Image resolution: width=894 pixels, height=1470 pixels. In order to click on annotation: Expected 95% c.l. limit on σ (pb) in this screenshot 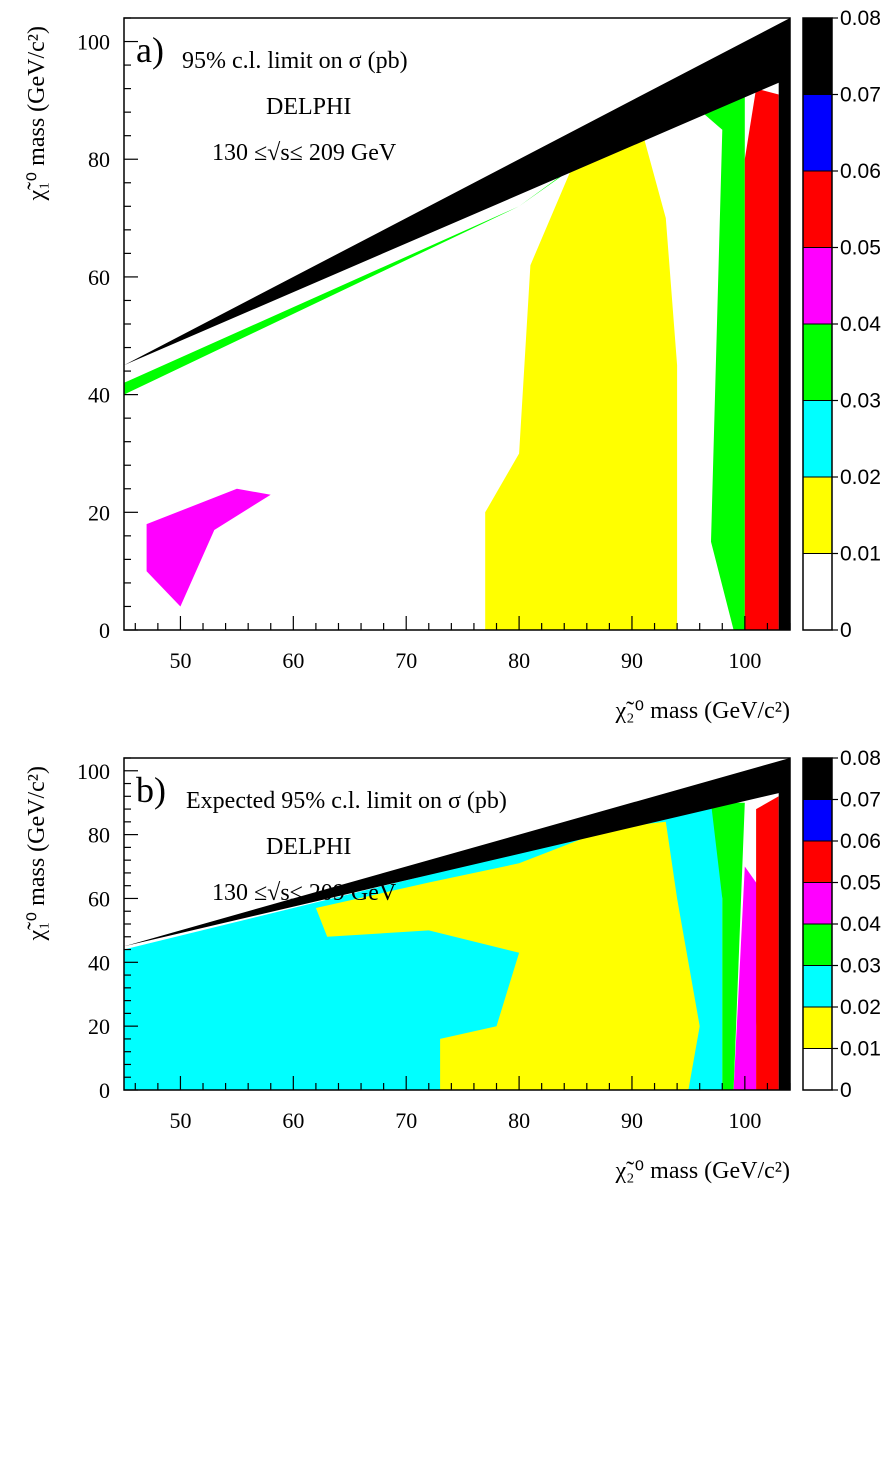, I will do `click(346, 801)`.